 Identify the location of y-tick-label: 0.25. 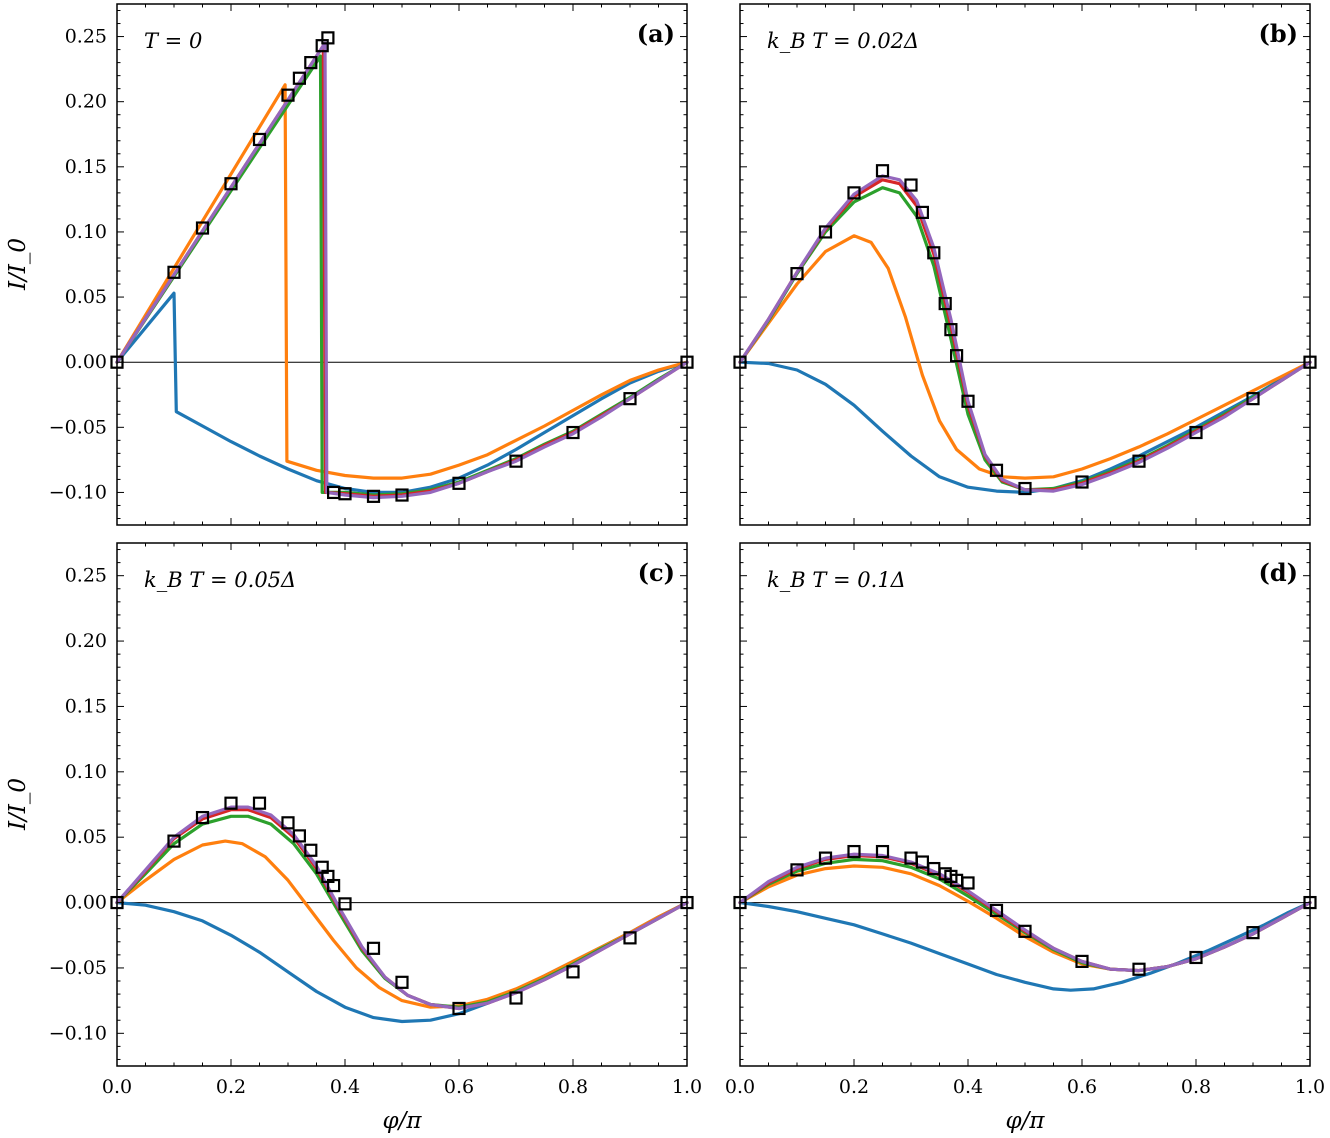
(86, 576).